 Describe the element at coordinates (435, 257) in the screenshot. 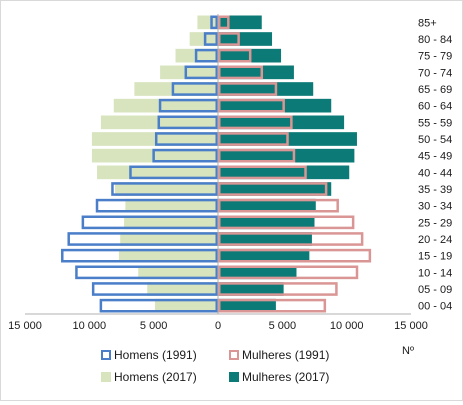

I see `age-label-3: 15 - 19` at that location.